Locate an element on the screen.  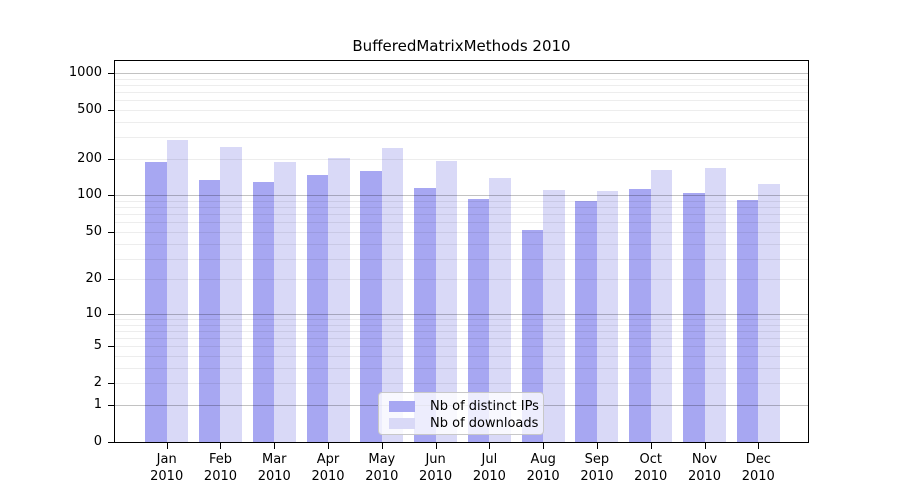
bar-jun-downloads is located at coordinates (446, 301).